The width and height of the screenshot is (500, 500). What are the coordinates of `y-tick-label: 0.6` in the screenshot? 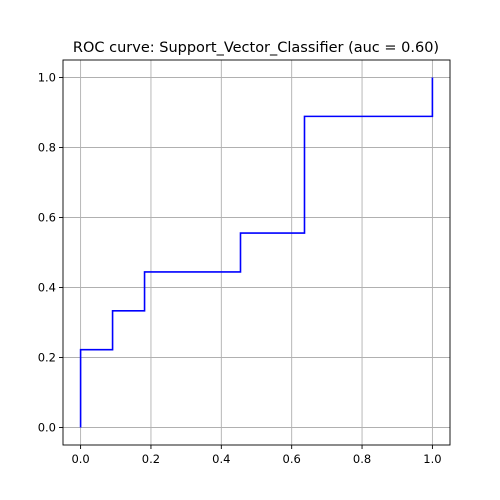 It's located at (47, 218).